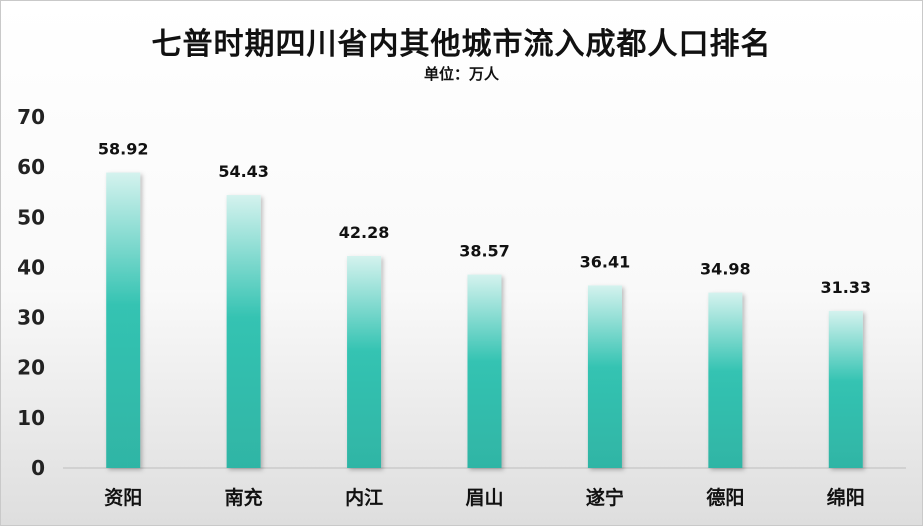  Describe the element at coordinates (243, 171) in the screenshot. I see `bar-value-label: 54.43` at that location.